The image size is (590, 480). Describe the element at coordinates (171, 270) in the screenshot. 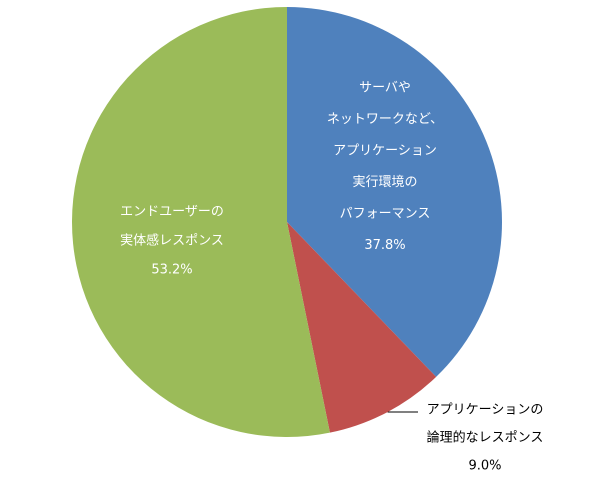

I see `value-label: 53.2%` at that location.